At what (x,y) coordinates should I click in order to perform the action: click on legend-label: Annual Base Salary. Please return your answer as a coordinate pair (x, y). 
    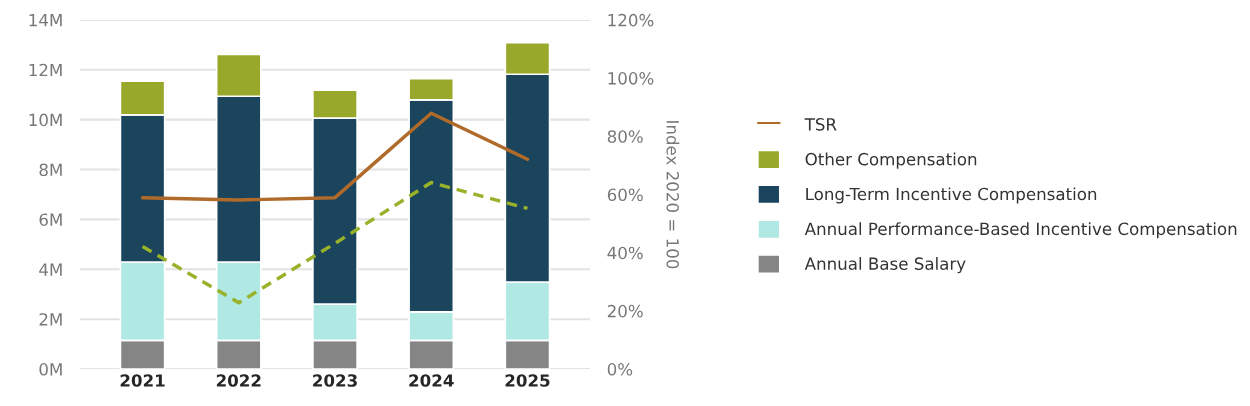
    Looking at the image, I should click on (885, 265).